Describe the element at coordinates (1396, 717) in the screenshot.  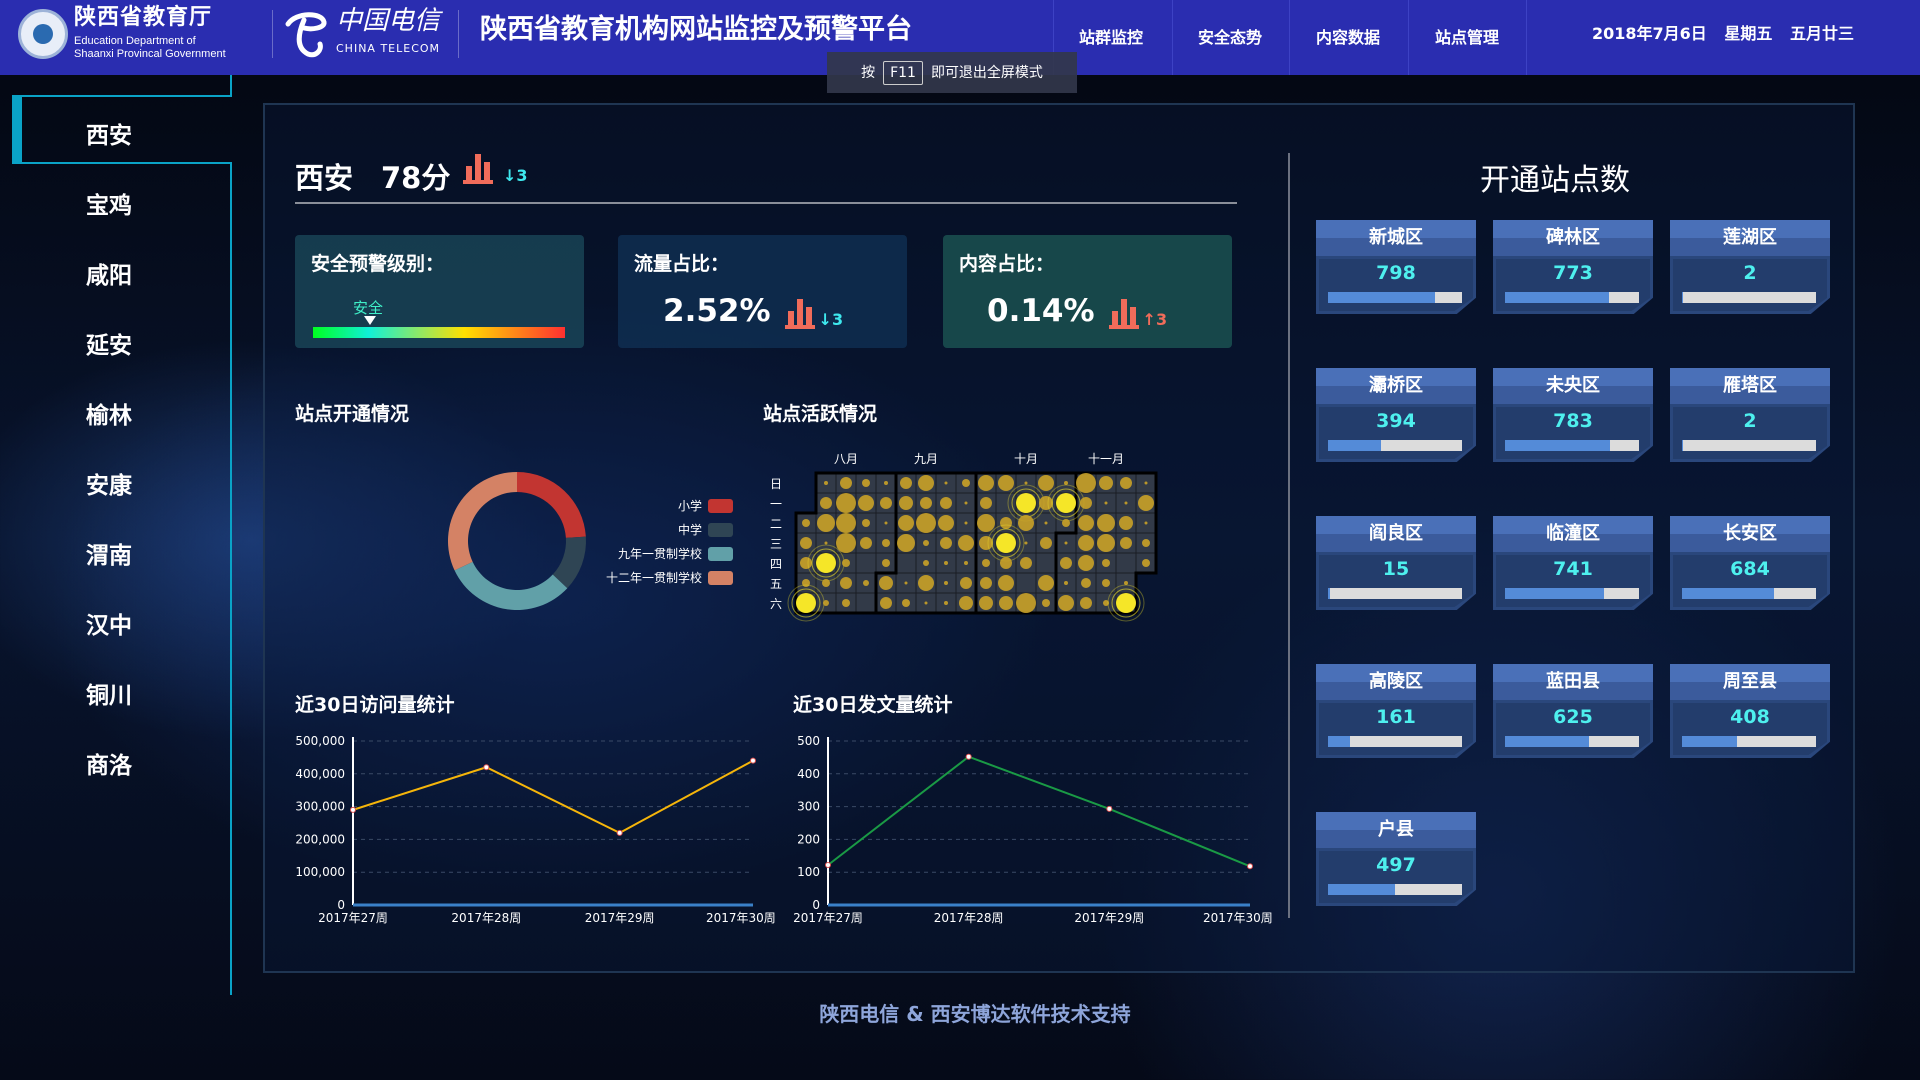
I see `district-site-count: 161` at that location.